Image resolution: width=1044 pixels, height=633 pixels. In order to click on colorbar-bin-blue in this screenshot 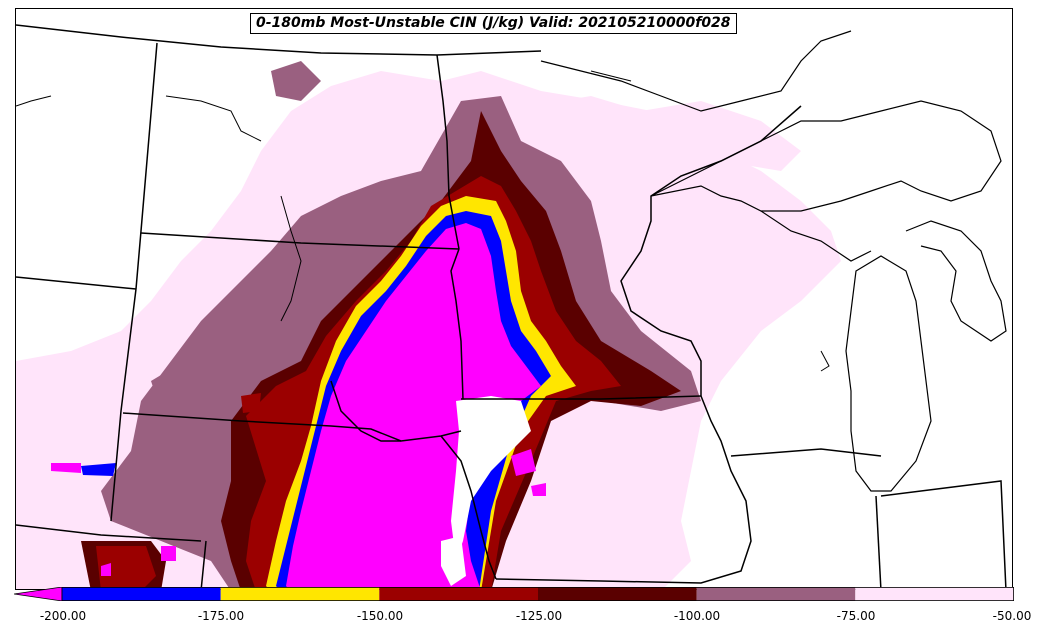, I will do `click(141, 594)`.